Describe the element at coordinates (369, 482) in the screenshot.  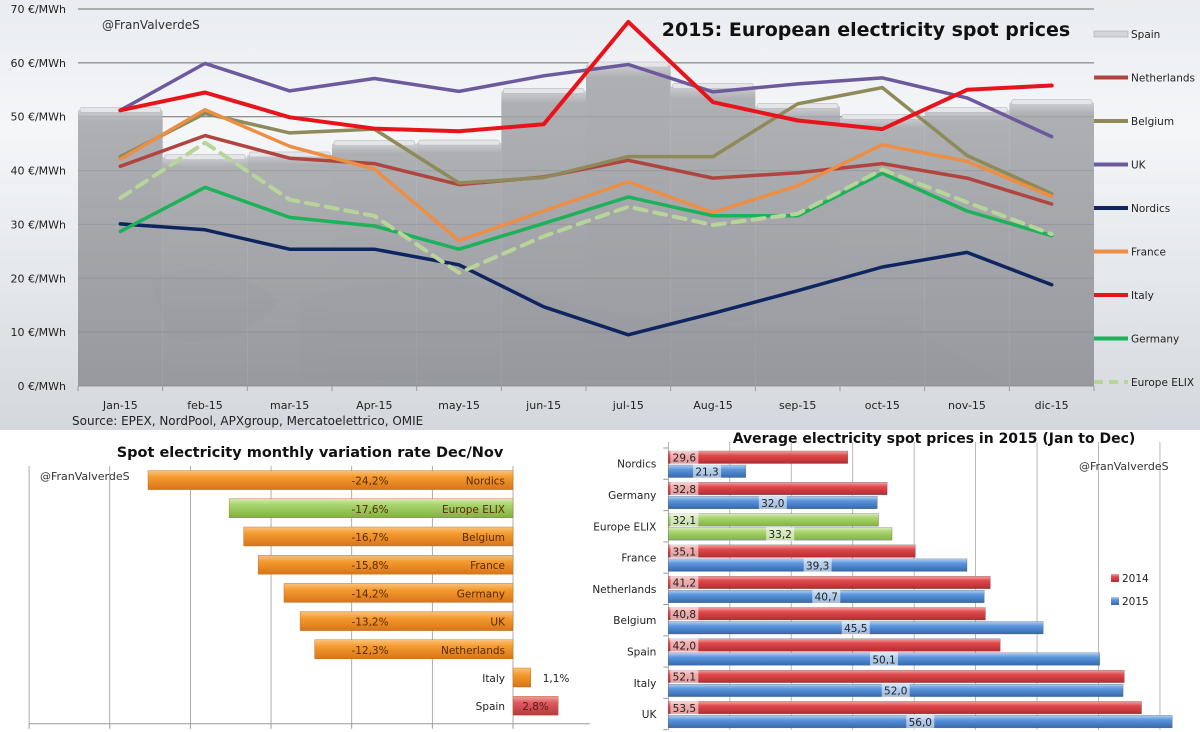
I see `variation-bar-value-label: -24,2%` at that location.